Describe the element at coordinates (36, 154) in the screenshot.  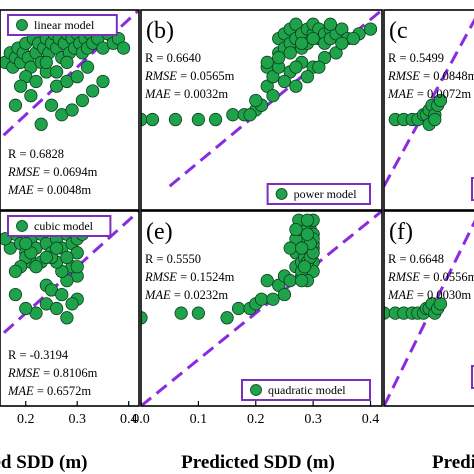
I see `stat-r: R = 0.6828` at that location.